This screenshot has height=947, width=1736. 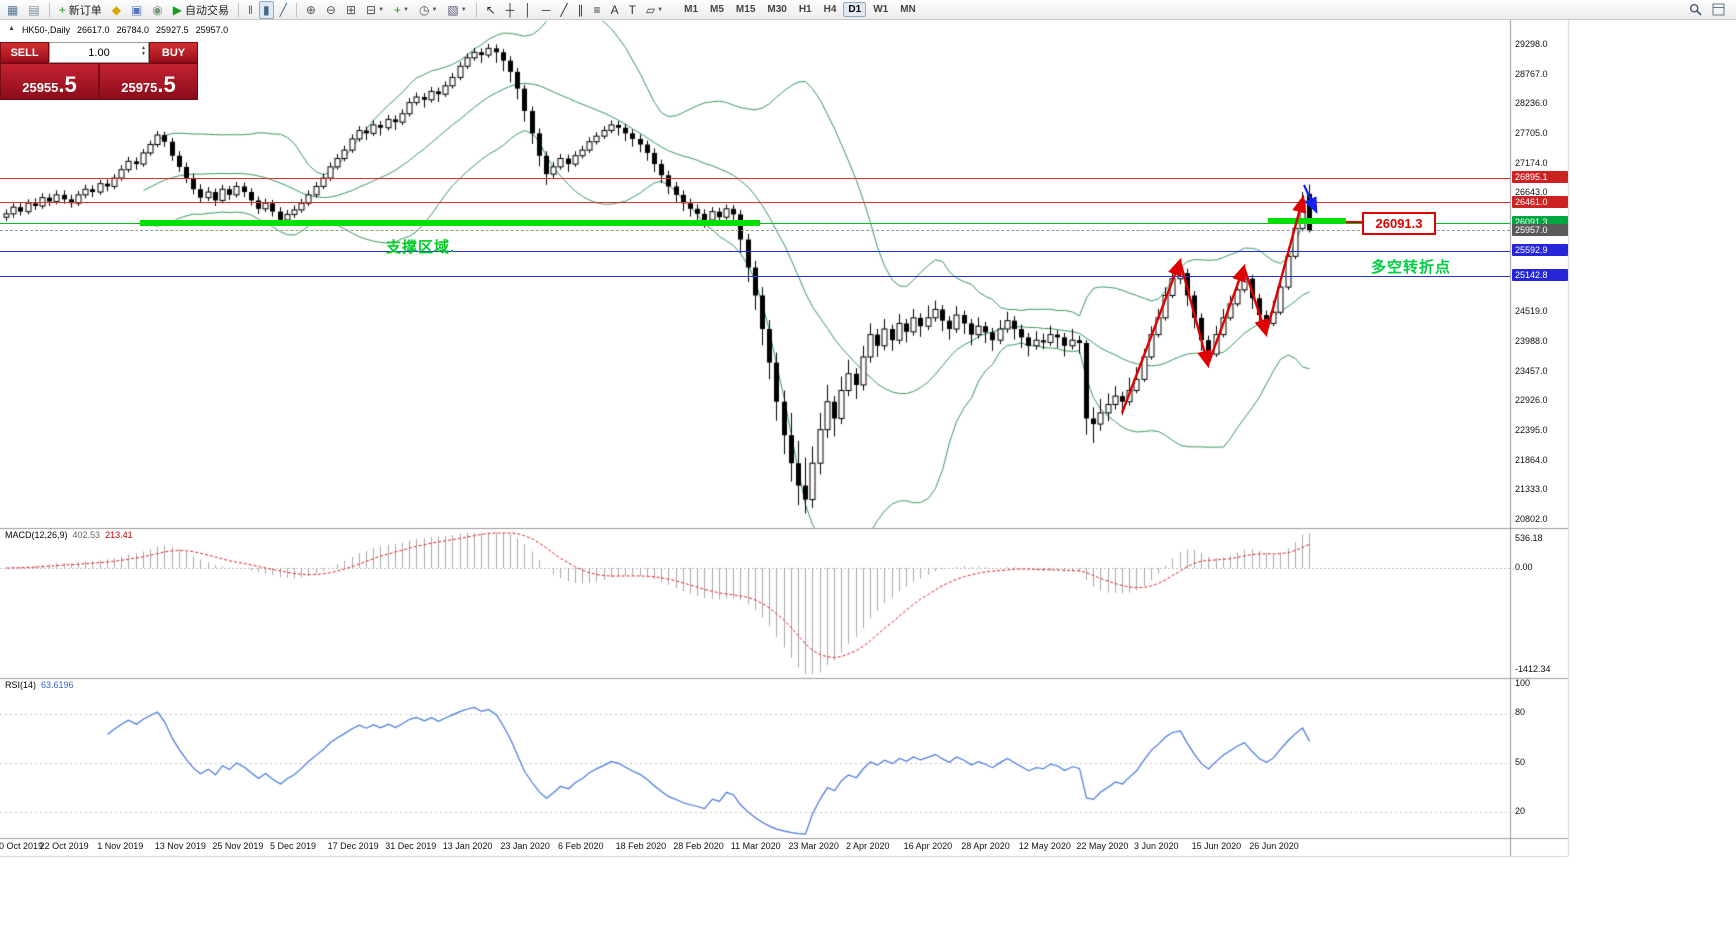 What do you see at coordinates (1274, 846) in the screenshot?
I see `date-axis-label: 26 Jun 2020` at bounding box center [1274, 846].